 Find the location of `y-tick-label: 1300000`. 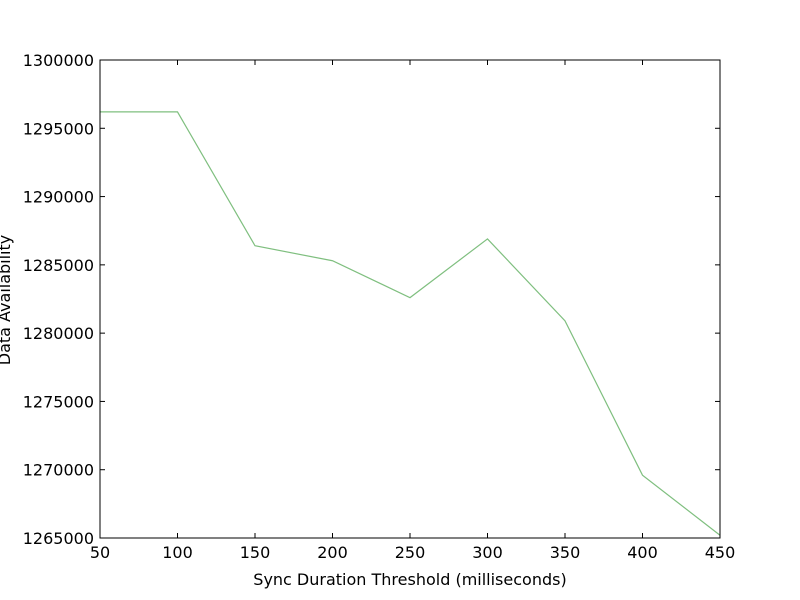

y-tick-label: 1300000 is located at coordinates (58, 60).